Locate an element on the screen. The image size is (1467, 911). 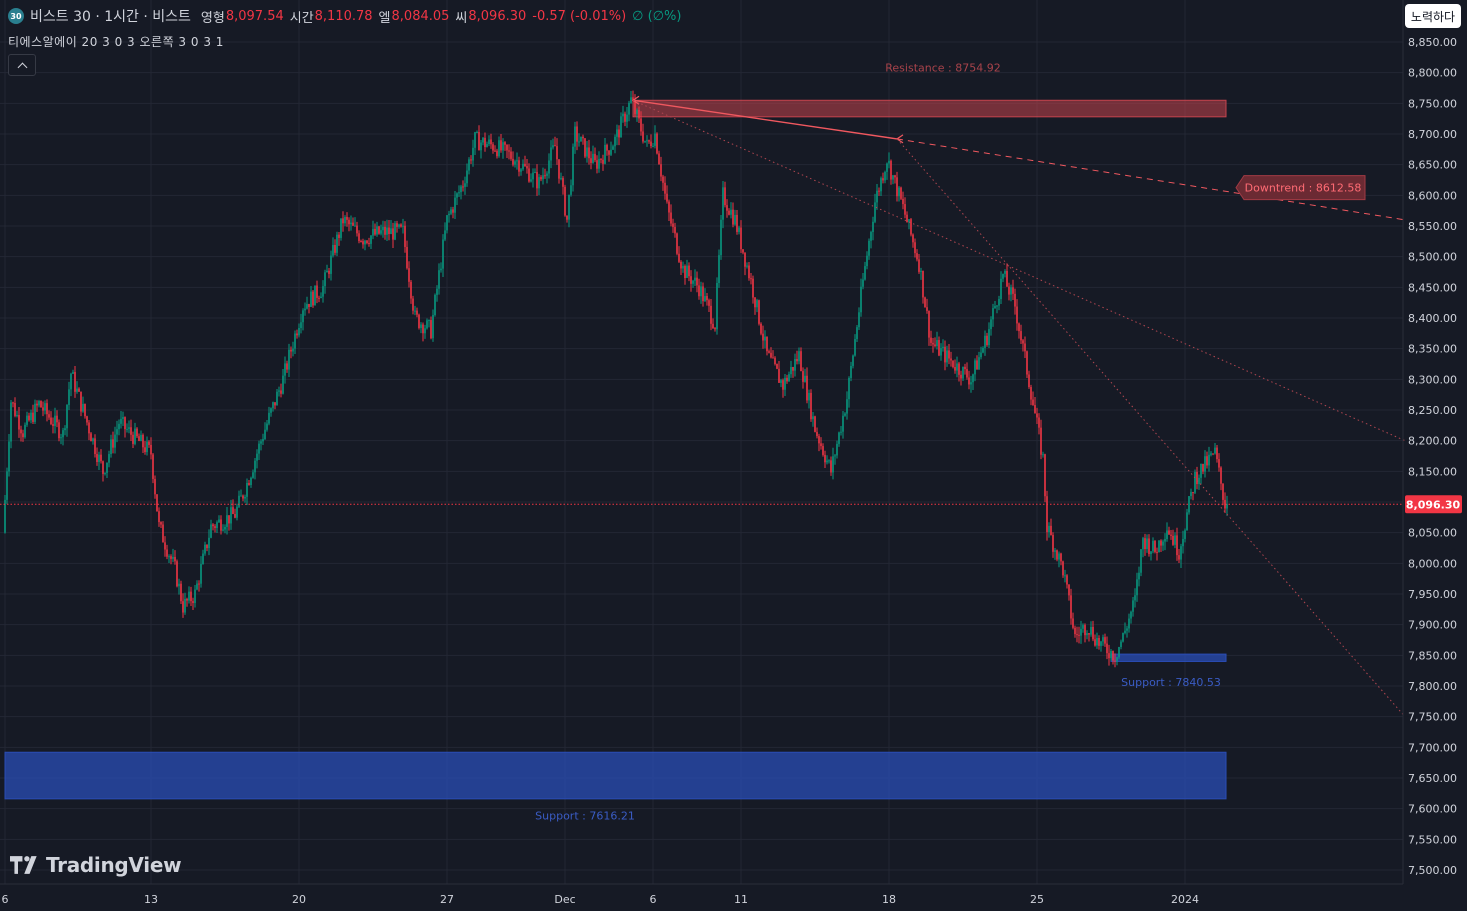
indicator-label: 티에스알에이 20 3 0 3 오른쪽 3 0 3 1 is located at coordinates (116, 42).